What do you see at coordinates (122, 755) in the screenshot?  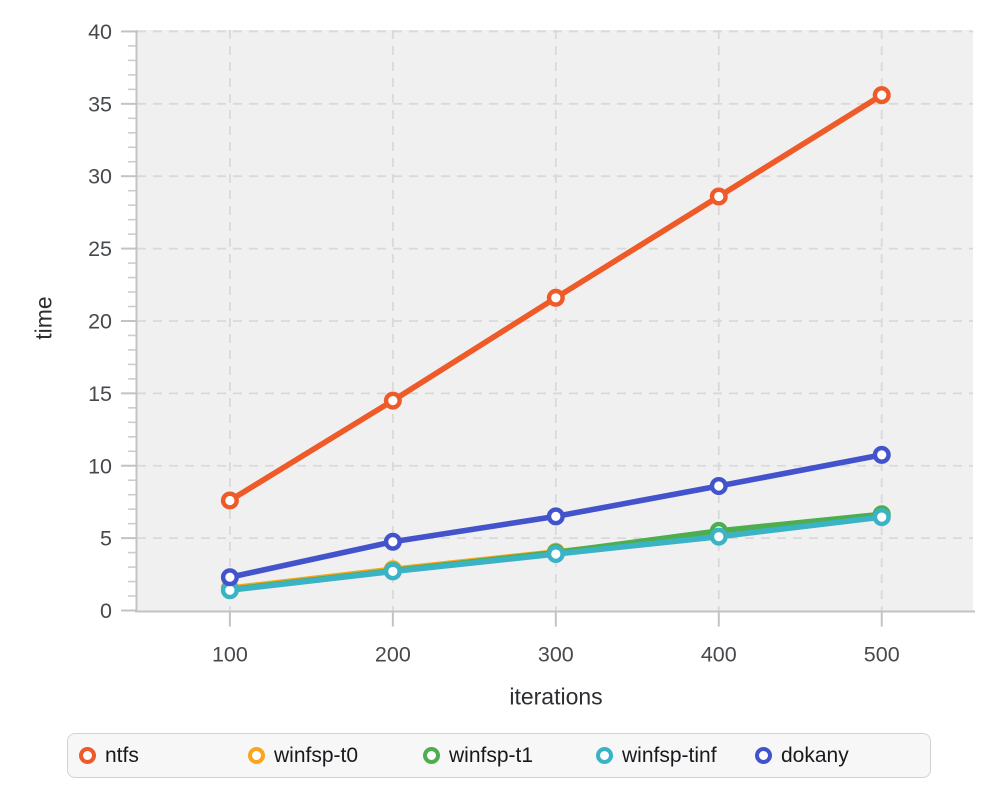 I see `legend-label: ntfs` at bounding box center [122, 755].